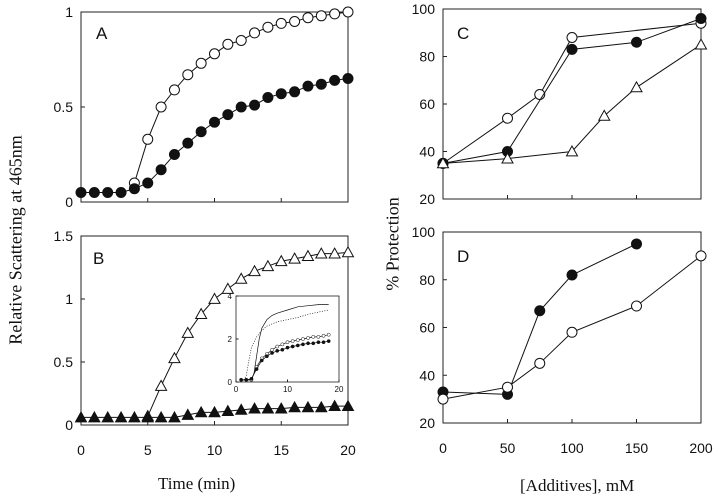  I want to click on x-tick-label: 20, so click(339, 389).